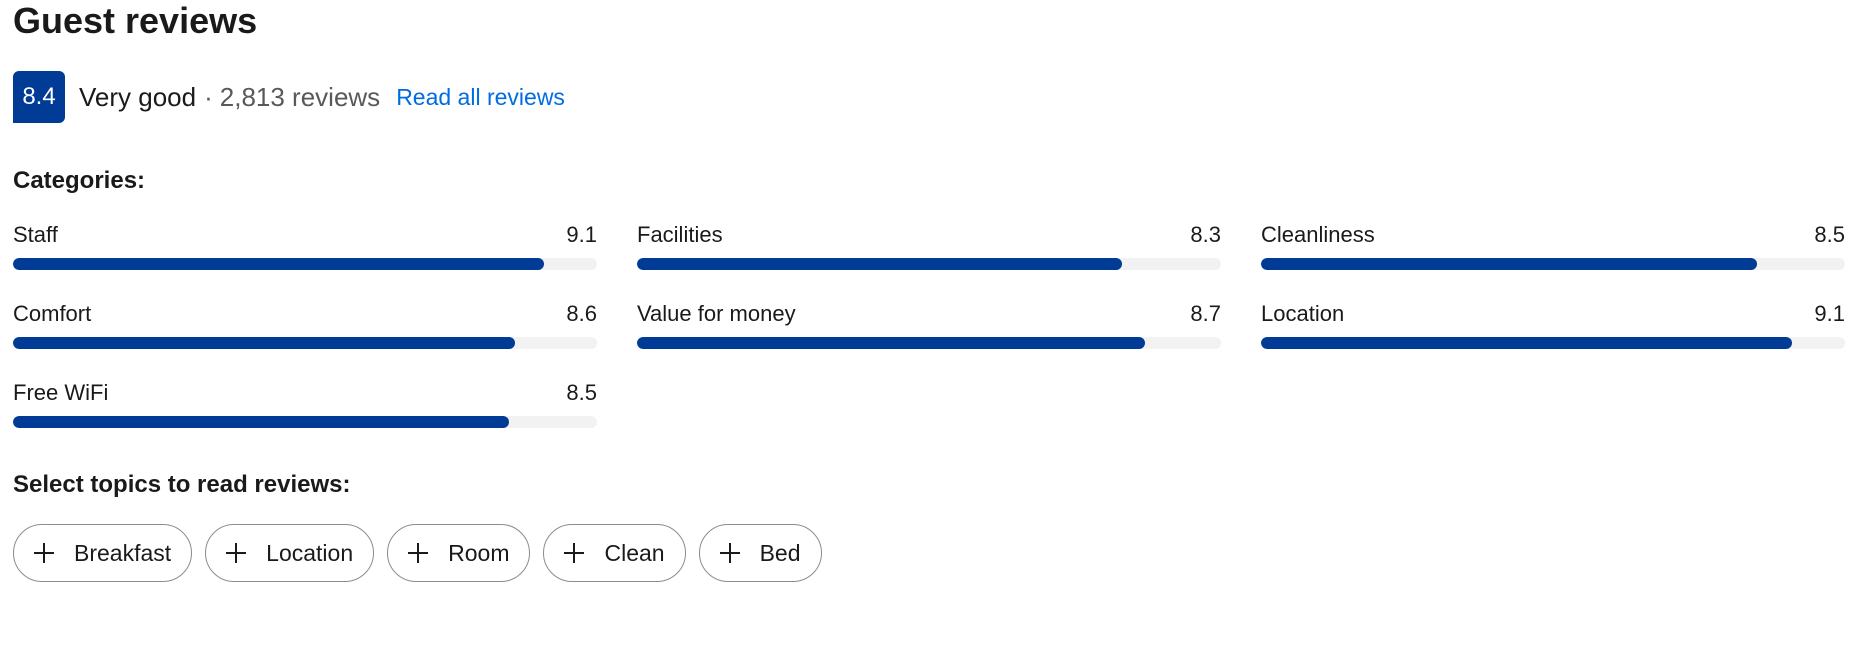  I want to click on topic-chip-clean: Clean, so click(614, 553).